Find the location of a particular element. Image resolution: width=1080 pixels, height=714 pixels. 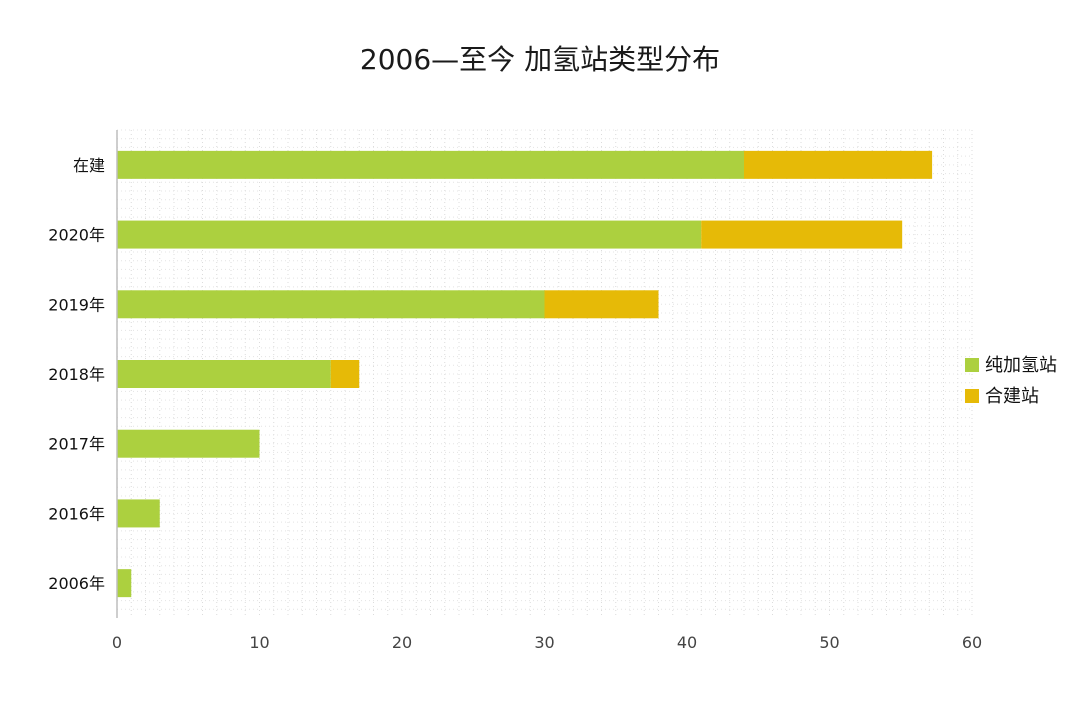

x-tick-label: 60 is located at coordinates (972, 642).